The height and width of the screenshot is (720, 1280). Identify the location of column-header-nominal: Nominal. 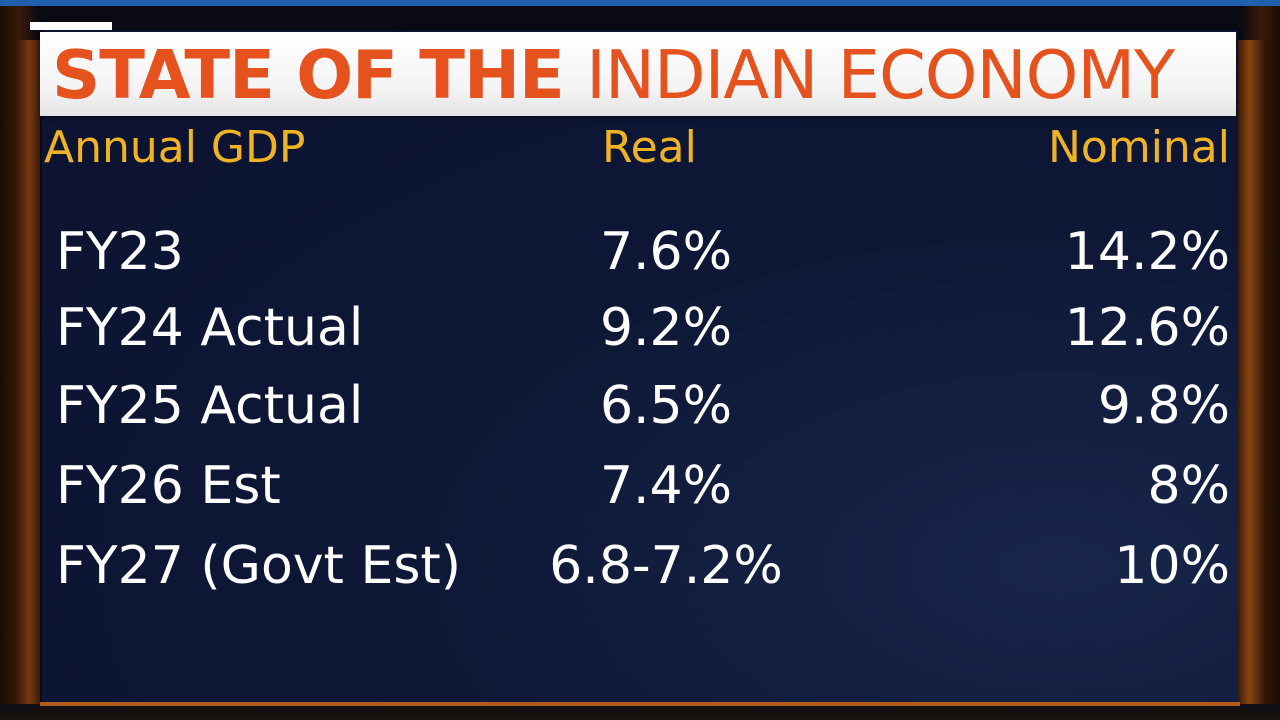
(1139, 147).